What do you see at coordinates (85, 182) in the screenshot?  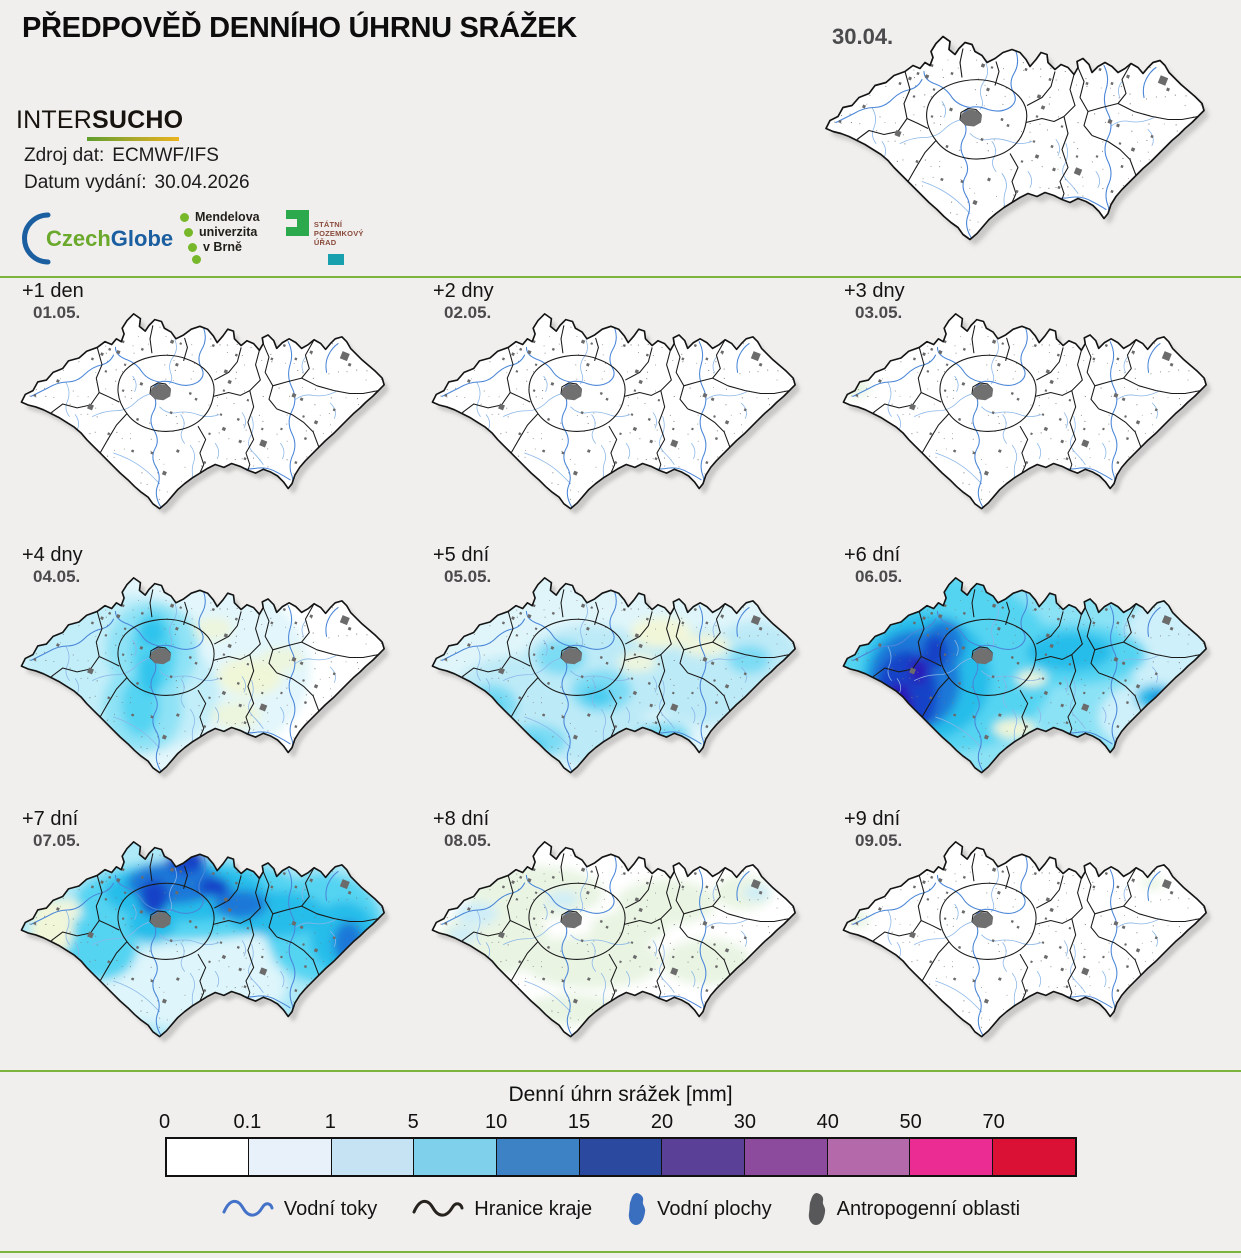 I see `issue-date-label: Datum vydání:` at bounding box center [85, 182].